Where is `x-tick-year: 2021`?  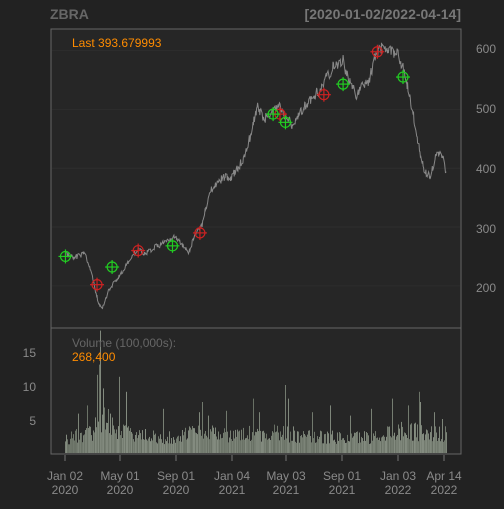
x-tick-year: 2021 is located at coordinates (232, 490).